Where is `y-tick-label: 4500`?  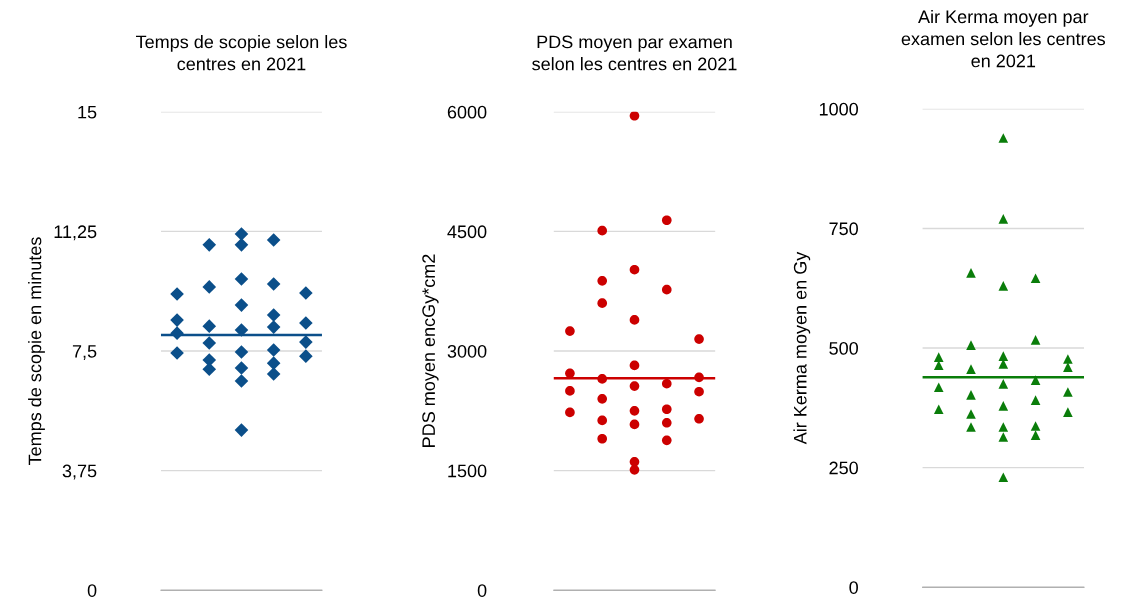
y-tick-label: 4500 is located at coordinates (467, 232).